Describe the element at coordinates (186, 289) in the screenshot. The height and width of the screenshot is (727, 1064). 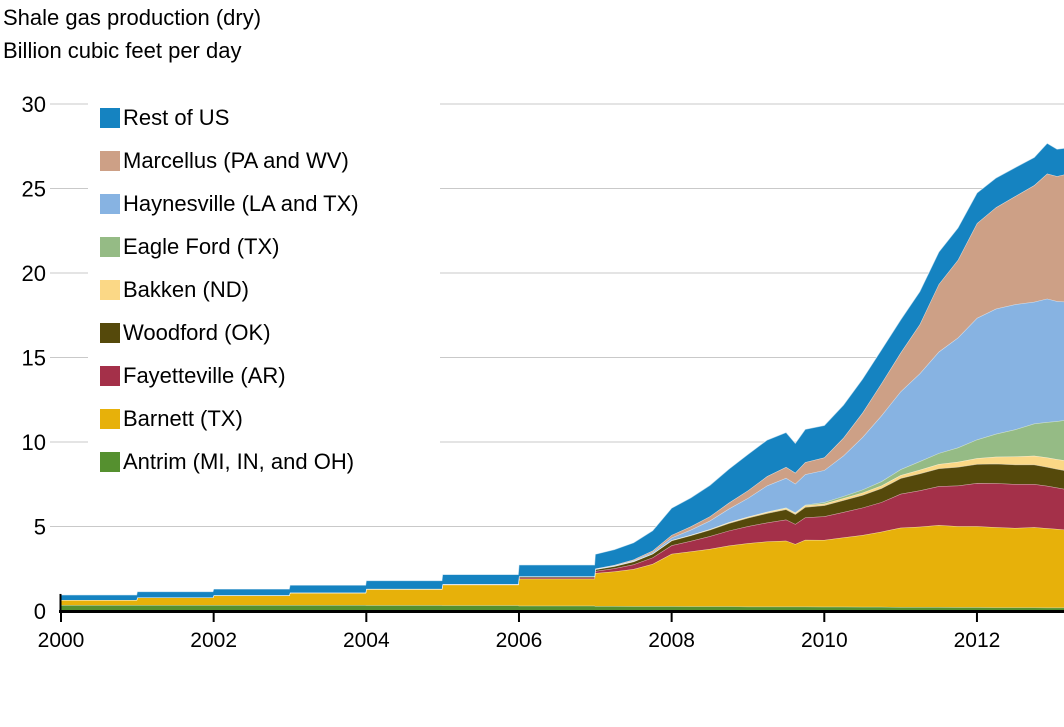
I see `legend-label: Bakken (ND)` at that location.